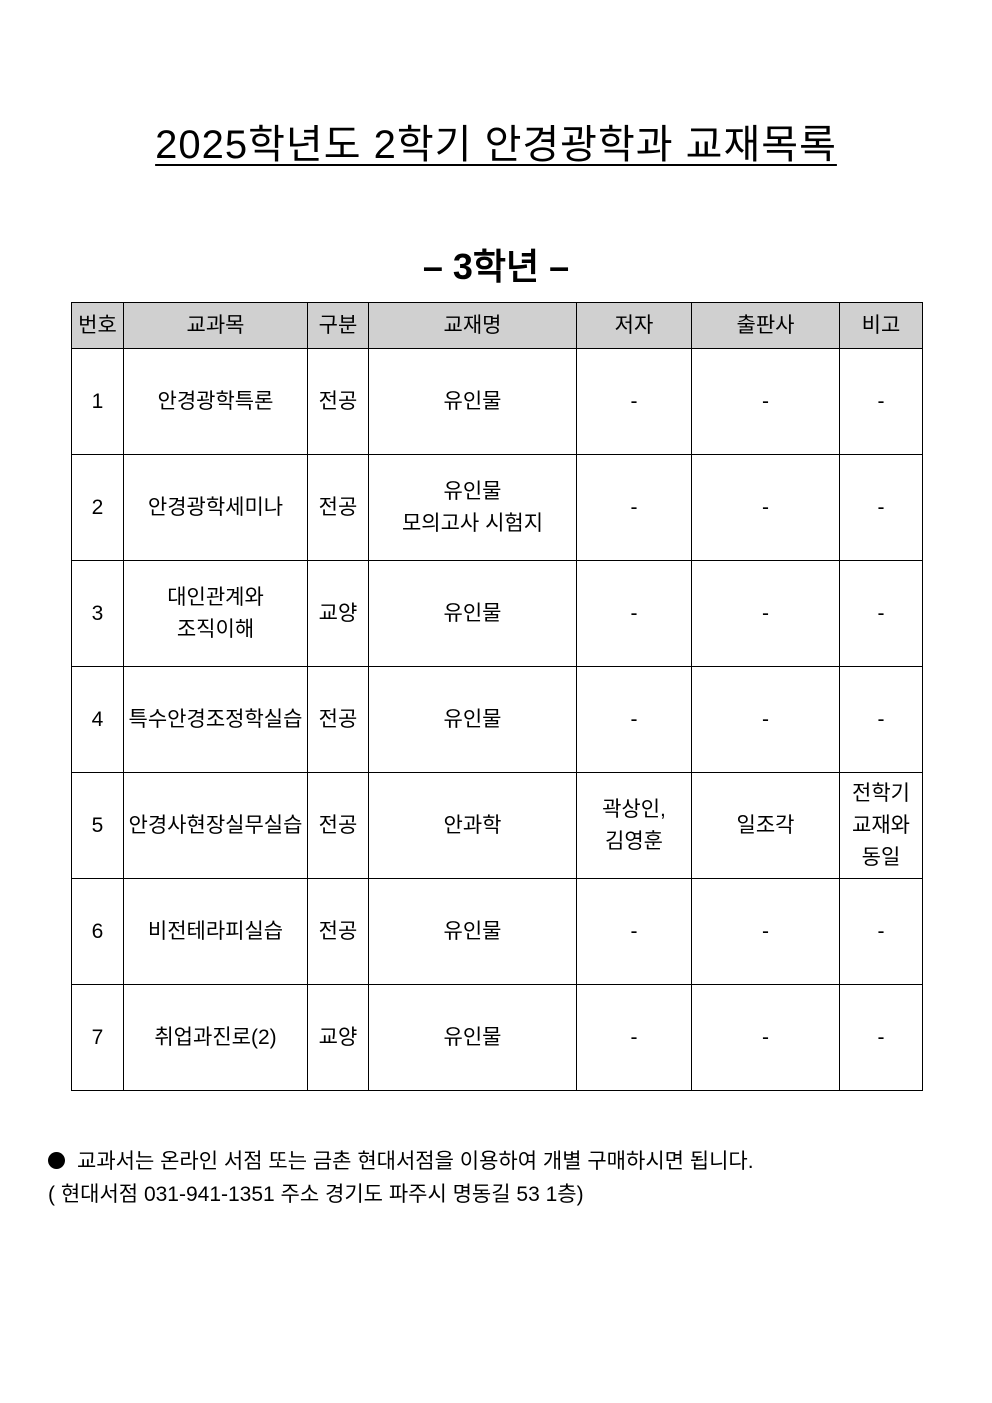  What do you see at coordinates (97, 401) in the screenshot?
I see `cell-number: 1` at bounding box center [97, 401].